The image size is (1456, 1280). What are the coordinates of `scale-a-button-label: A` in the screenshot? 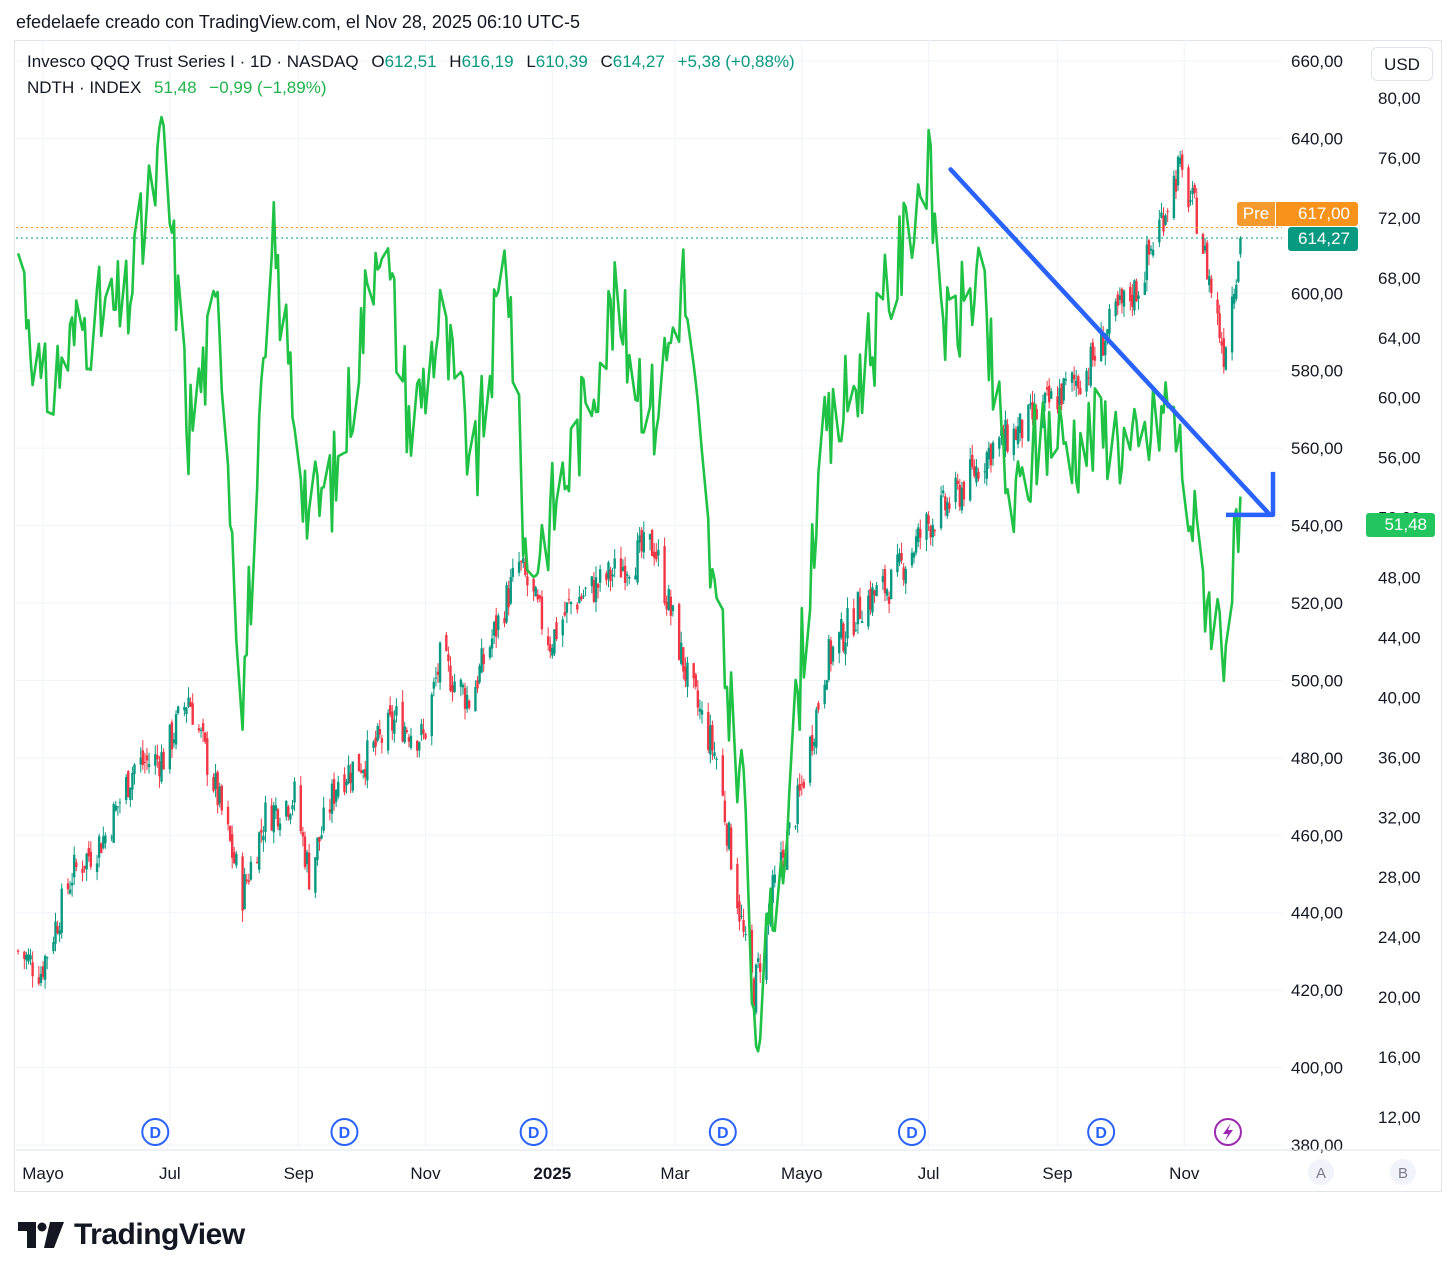 It's located at (1321, 1173).